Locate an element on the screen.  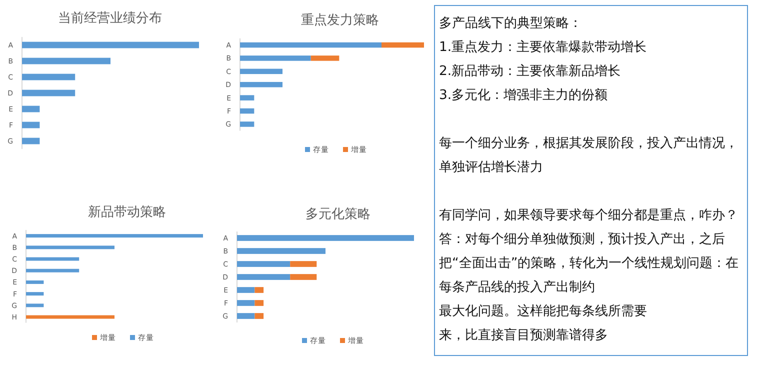
text: 3.多元化：增强非主力的份额 is located at coordinates (524, 96).